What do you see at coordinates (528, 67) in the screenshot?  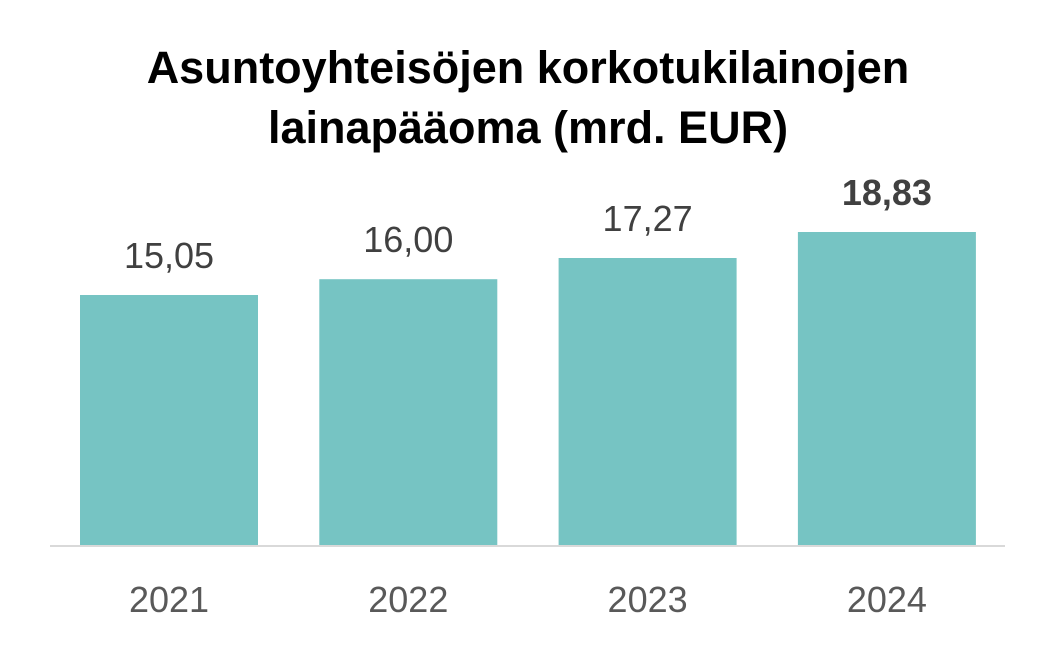 I see `chart-title-line-1: Asuntoyhteisöjen korkotukilainojen` at bounding box center [528, 67].